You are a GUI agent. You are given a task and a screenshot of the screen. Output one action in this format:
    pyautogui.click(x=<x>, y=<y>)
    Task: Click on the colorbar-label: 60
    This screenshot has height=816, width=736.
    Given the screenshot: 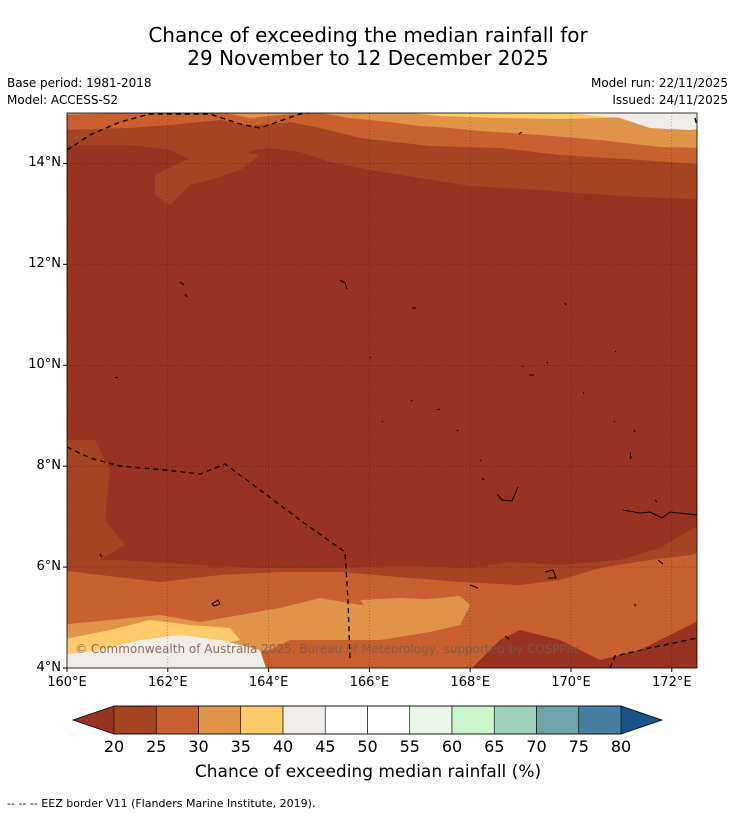 What is the action you would take?
    pyautogui.click(x=452, y=746)
    